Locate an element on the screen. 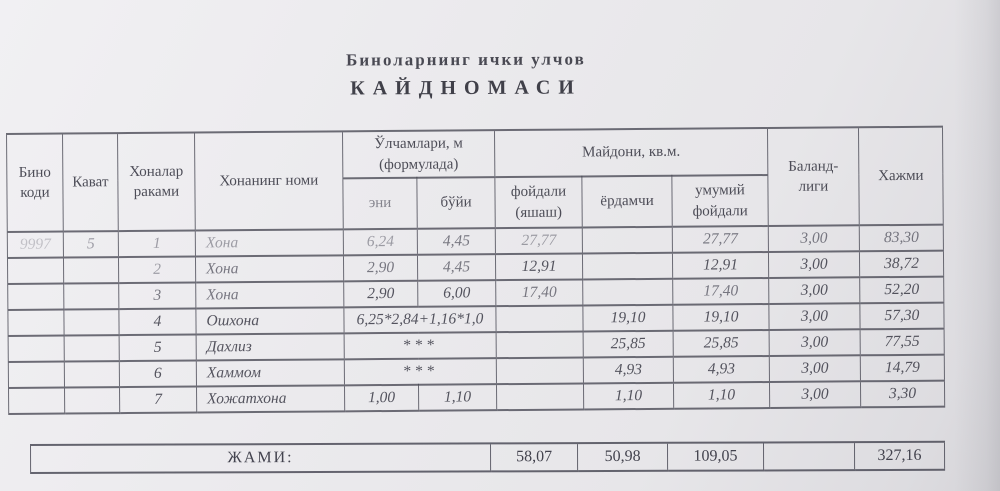 Image resolution: width=1000 pixels, height=491 pixels. cell-room-number: 1 is located at coordinates (157, 244).